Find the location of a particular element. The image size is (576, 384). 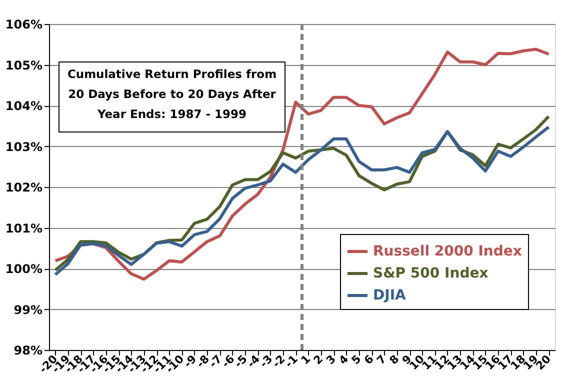

x-tick-label: 5 is located at coordinates (356, 360).